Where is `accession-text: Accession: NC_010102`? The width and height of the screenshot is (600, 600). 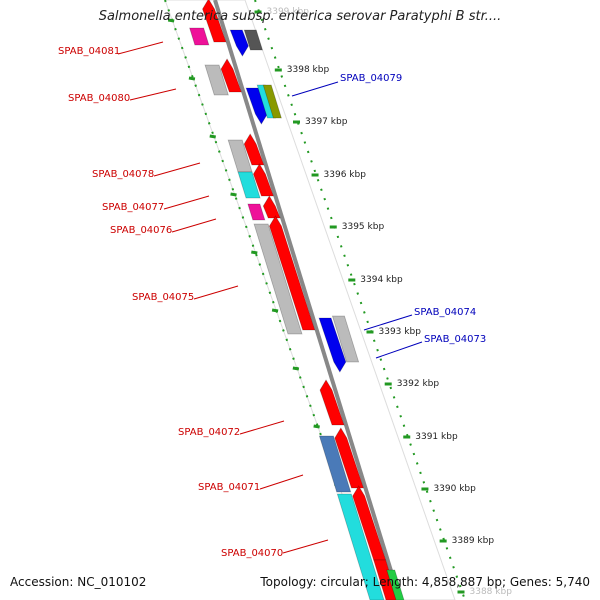
accession-text: Accession: NC_010102 is located at coordinates (78, 582).